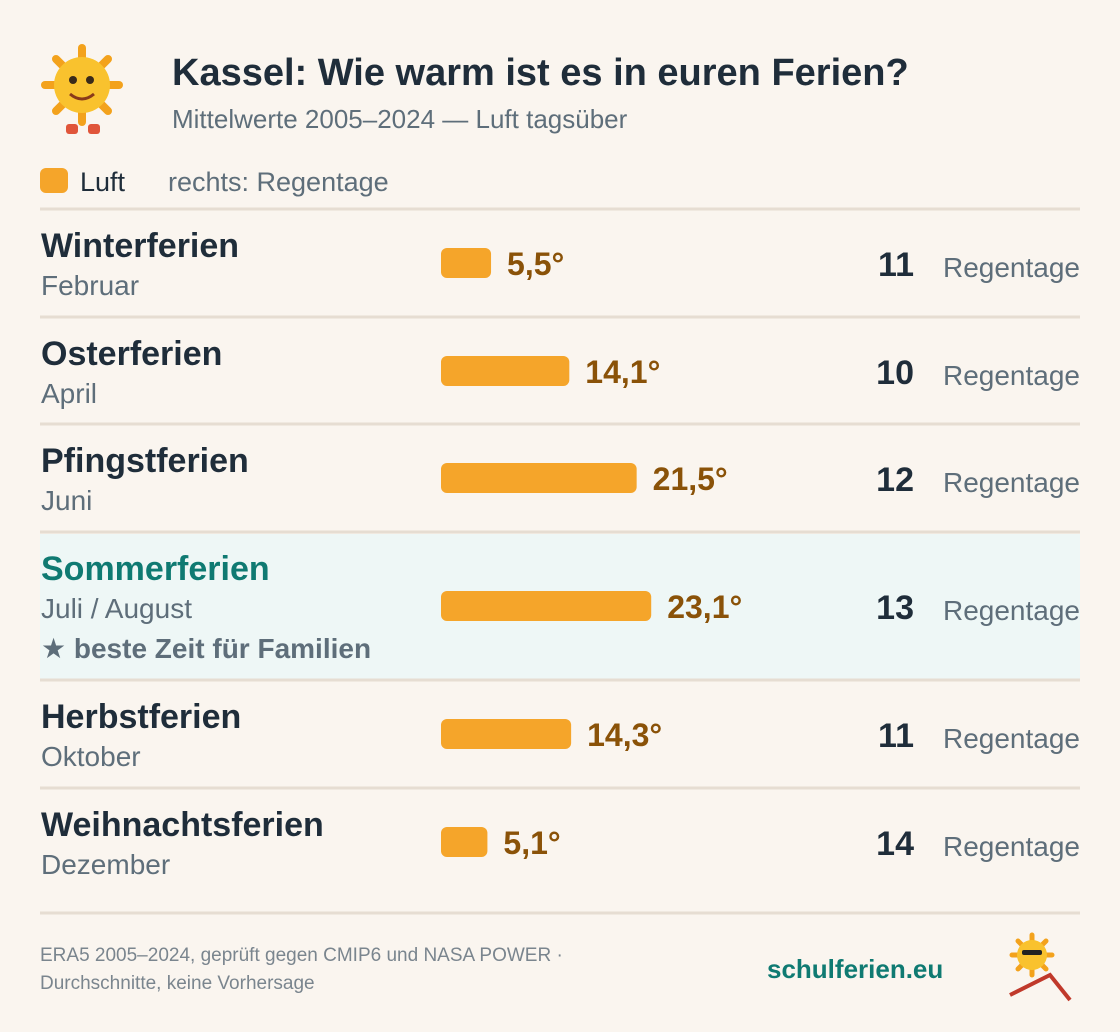 The image size is (1120, 1032). What do you see at coordinates (690, 479) in the screenshot?
I see `value-label: 21,5°` at bounding box center [690, 479].